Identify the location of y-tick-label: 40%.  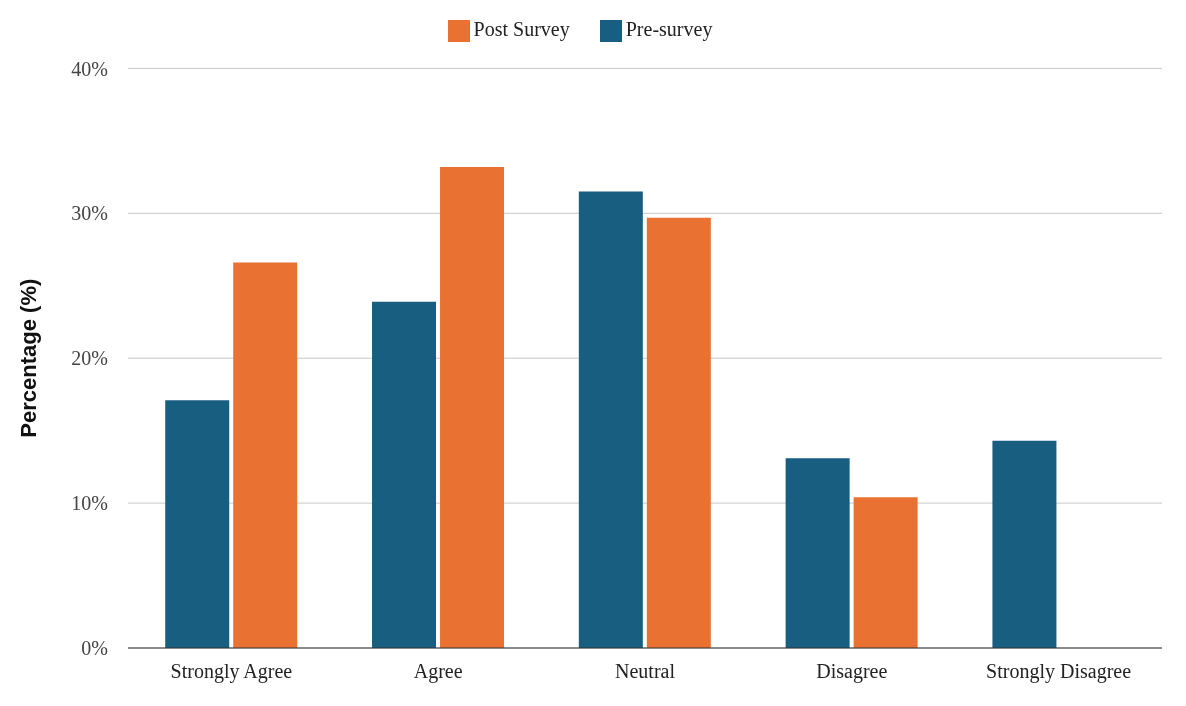
(89, 68).